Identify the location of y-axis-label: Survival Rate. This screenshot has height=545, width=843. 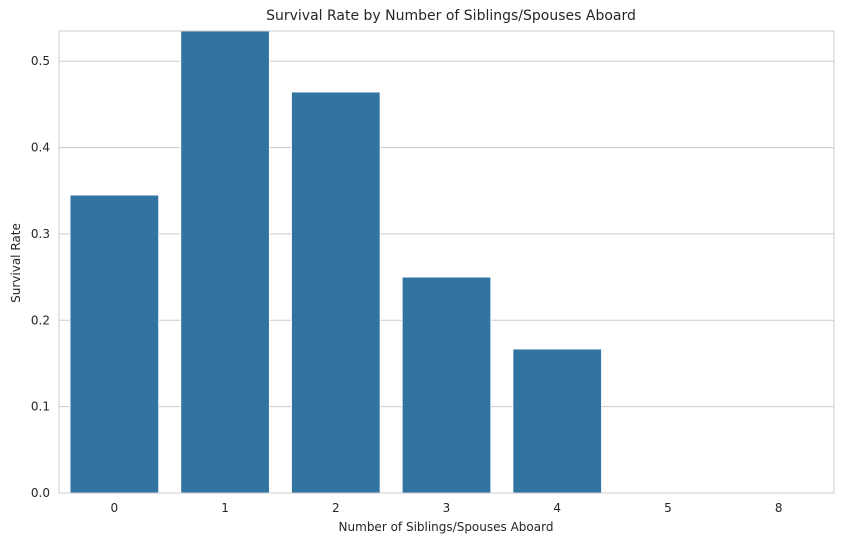
(16, 263).